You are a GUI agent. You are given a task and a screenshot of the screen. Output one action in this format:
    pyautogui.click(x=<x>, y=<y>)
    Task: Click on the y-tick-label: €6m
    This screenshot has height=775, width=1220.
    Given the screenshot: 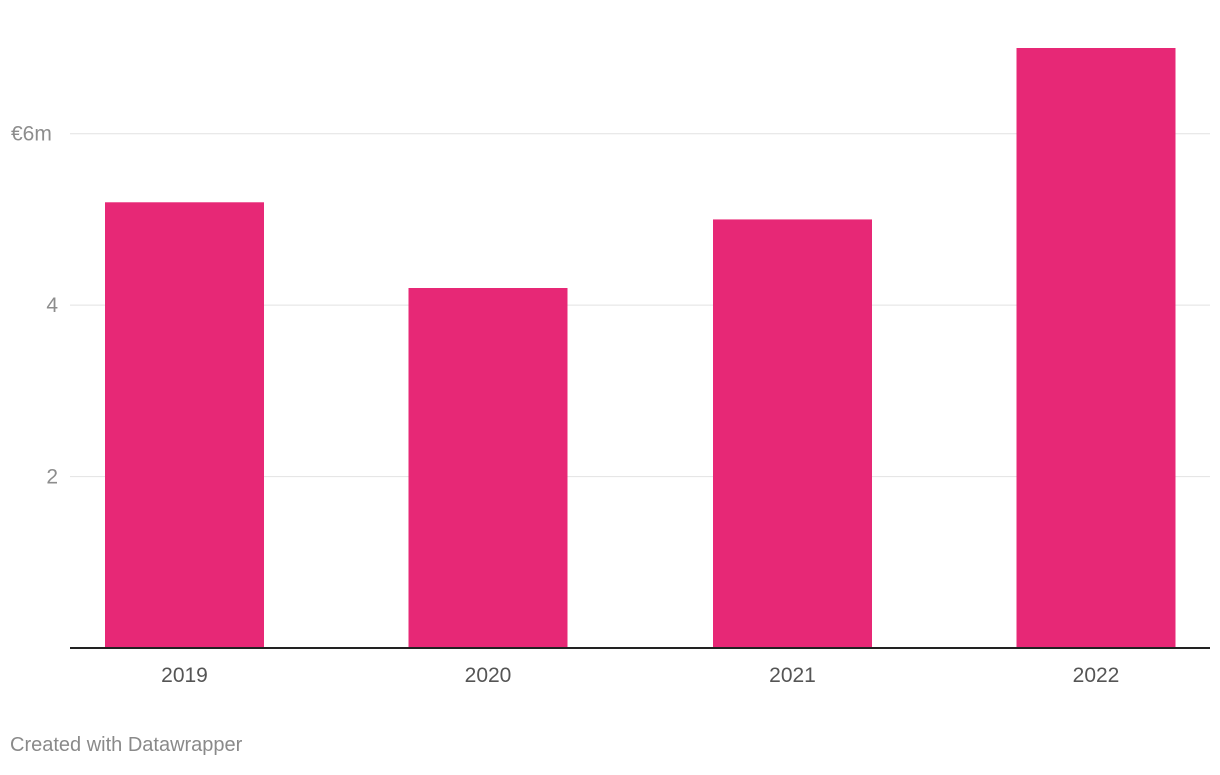 What is the action you would take?
    pyautogui.click(x=31, y=134)
    